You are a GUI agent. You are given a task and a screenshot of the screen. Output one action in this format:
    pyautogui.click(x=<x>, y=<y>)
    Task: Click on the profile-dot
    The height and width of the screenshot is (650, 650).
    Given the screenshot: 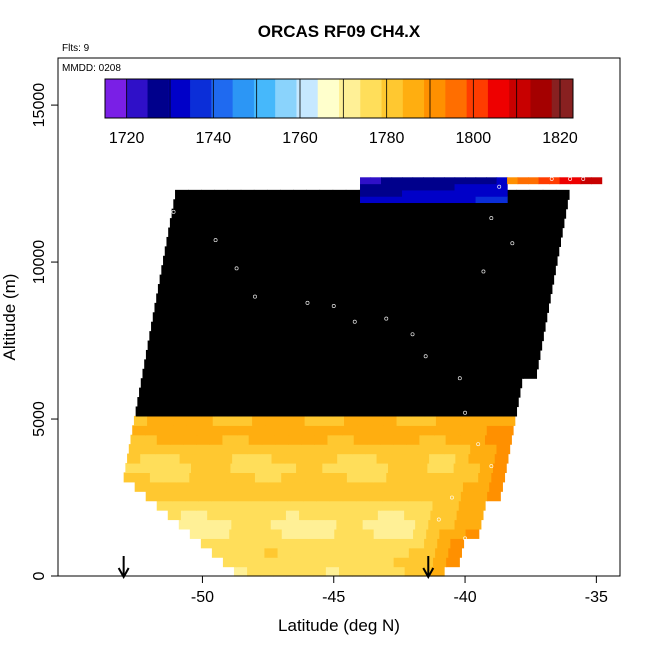 What is the action you would take?
    pyautogui.click(x=333, y=306)
    